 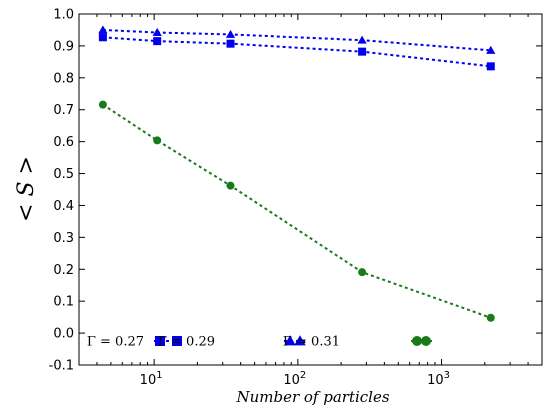 I want to click on y-tick-label: 1.0, so click(x=63, y=15).